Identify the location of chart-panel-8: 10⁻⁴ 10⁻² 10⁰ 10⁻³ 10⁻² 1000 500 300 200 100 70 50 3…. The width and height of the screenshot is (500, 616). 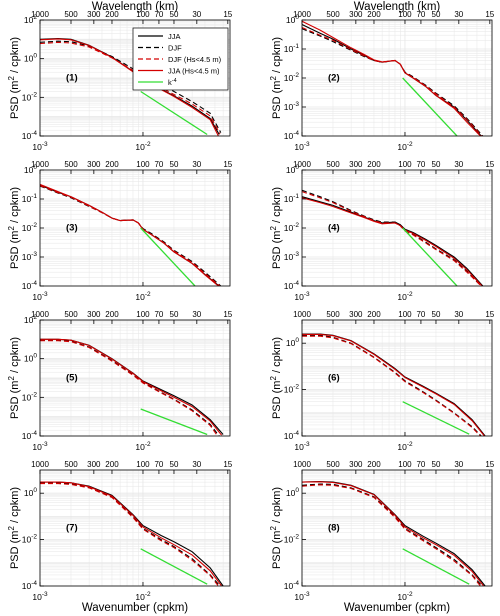
(382, 531).